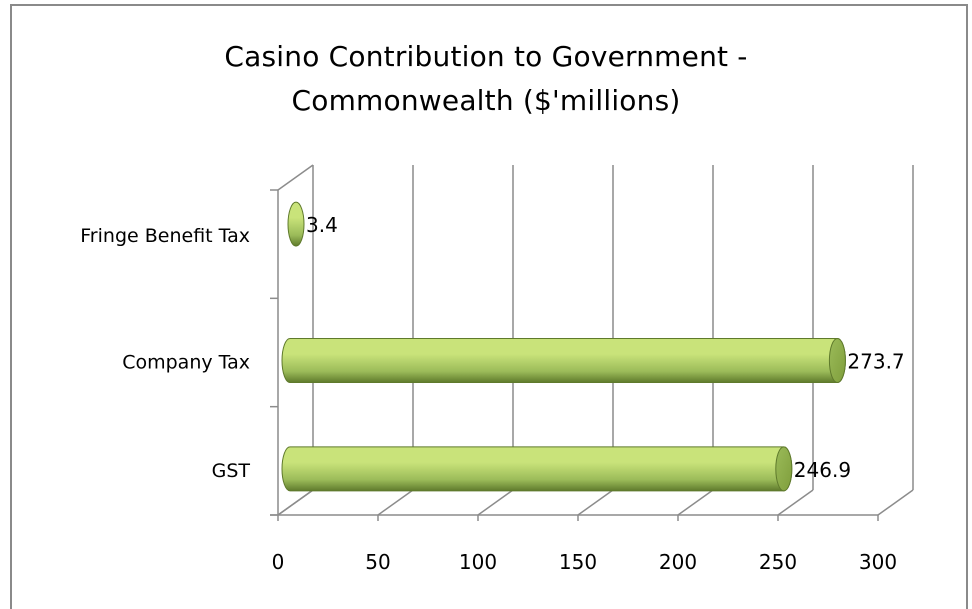 The image size is (972, 609). What do you see at coordinates (186, 363) in the screenshot?
I see `category-label: Company Tax` at bounding box center [186, 363].